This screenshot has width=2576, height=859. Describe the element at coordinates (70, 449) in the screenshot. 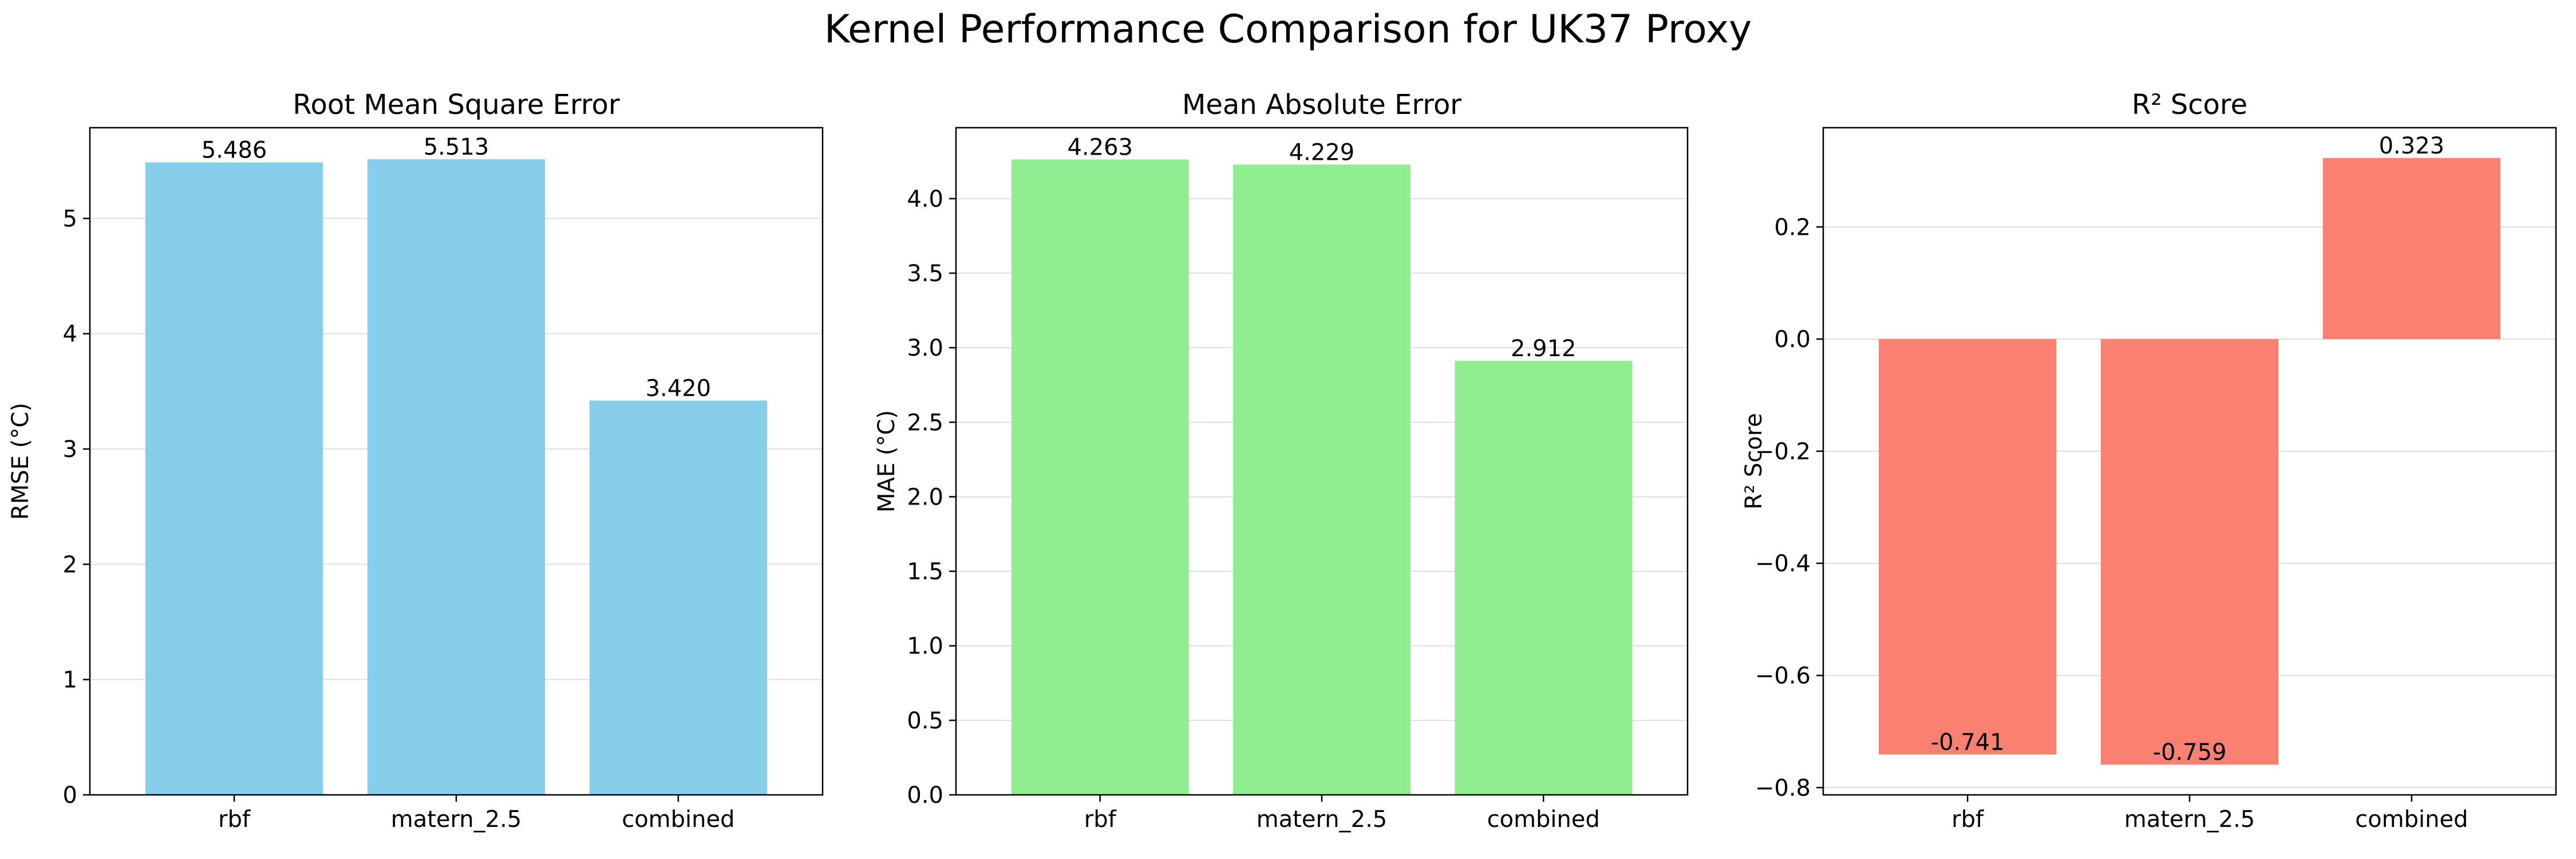

I see `y-tick-label: 3` at that location.